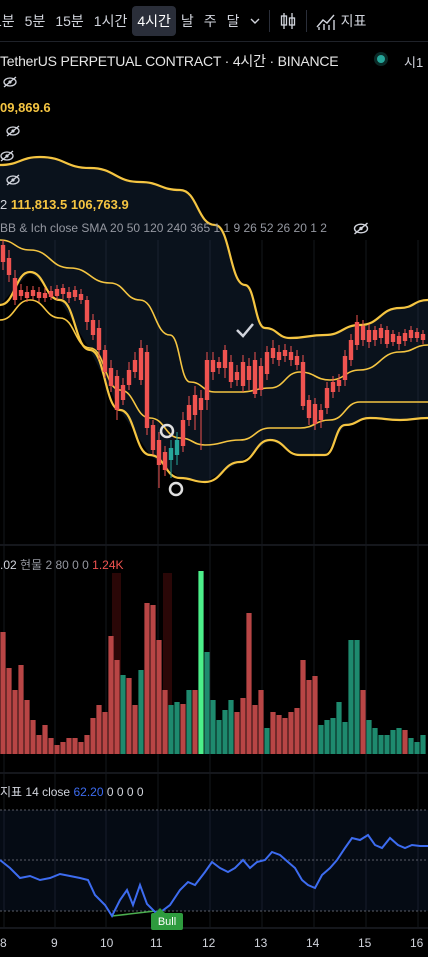 This screenshot has width=428, height=957. Describe the element at coordinates (269, 20) in the screenshot. I see `toolbar-divider` at that location.